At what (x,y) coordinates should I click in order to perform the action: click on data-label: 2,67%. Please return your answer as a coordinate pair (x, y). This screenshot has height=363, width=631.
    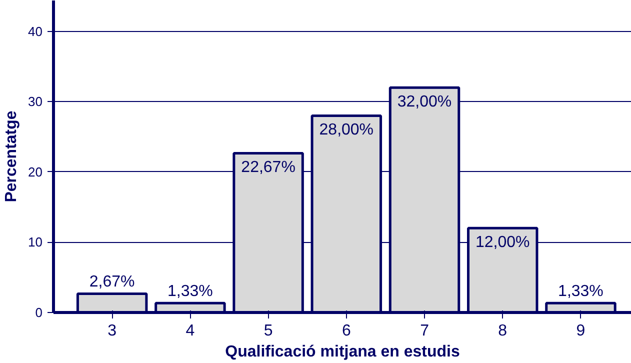
    Looking at the image, I should click on (112, 282).